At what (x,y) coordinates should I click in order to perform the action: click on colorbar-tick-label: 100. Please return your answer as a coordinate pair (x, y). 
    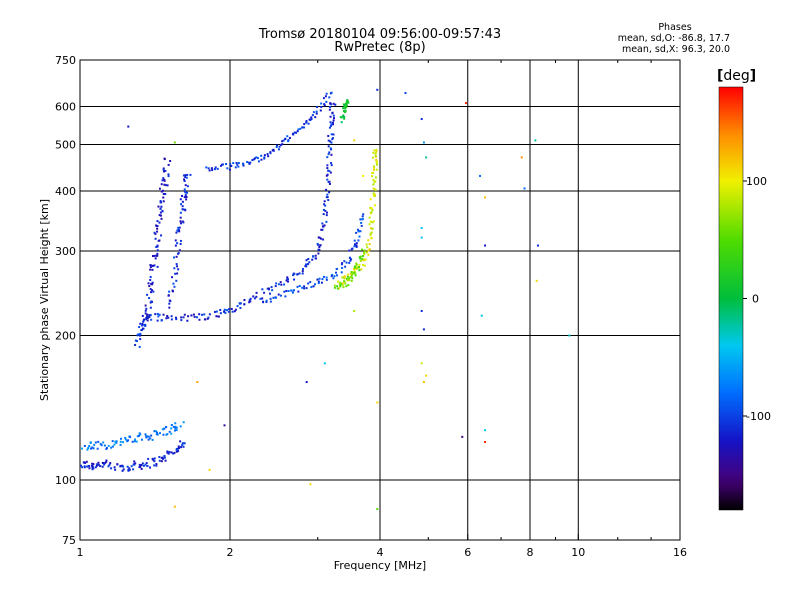
    Looking at the image, I should click on (756, 181).